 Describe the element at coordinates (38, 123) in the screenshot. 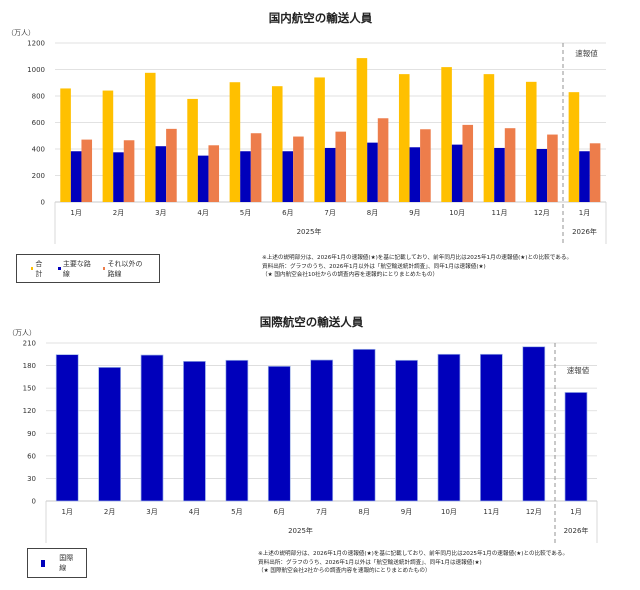

I see `y-tick-label: 600` at that location.